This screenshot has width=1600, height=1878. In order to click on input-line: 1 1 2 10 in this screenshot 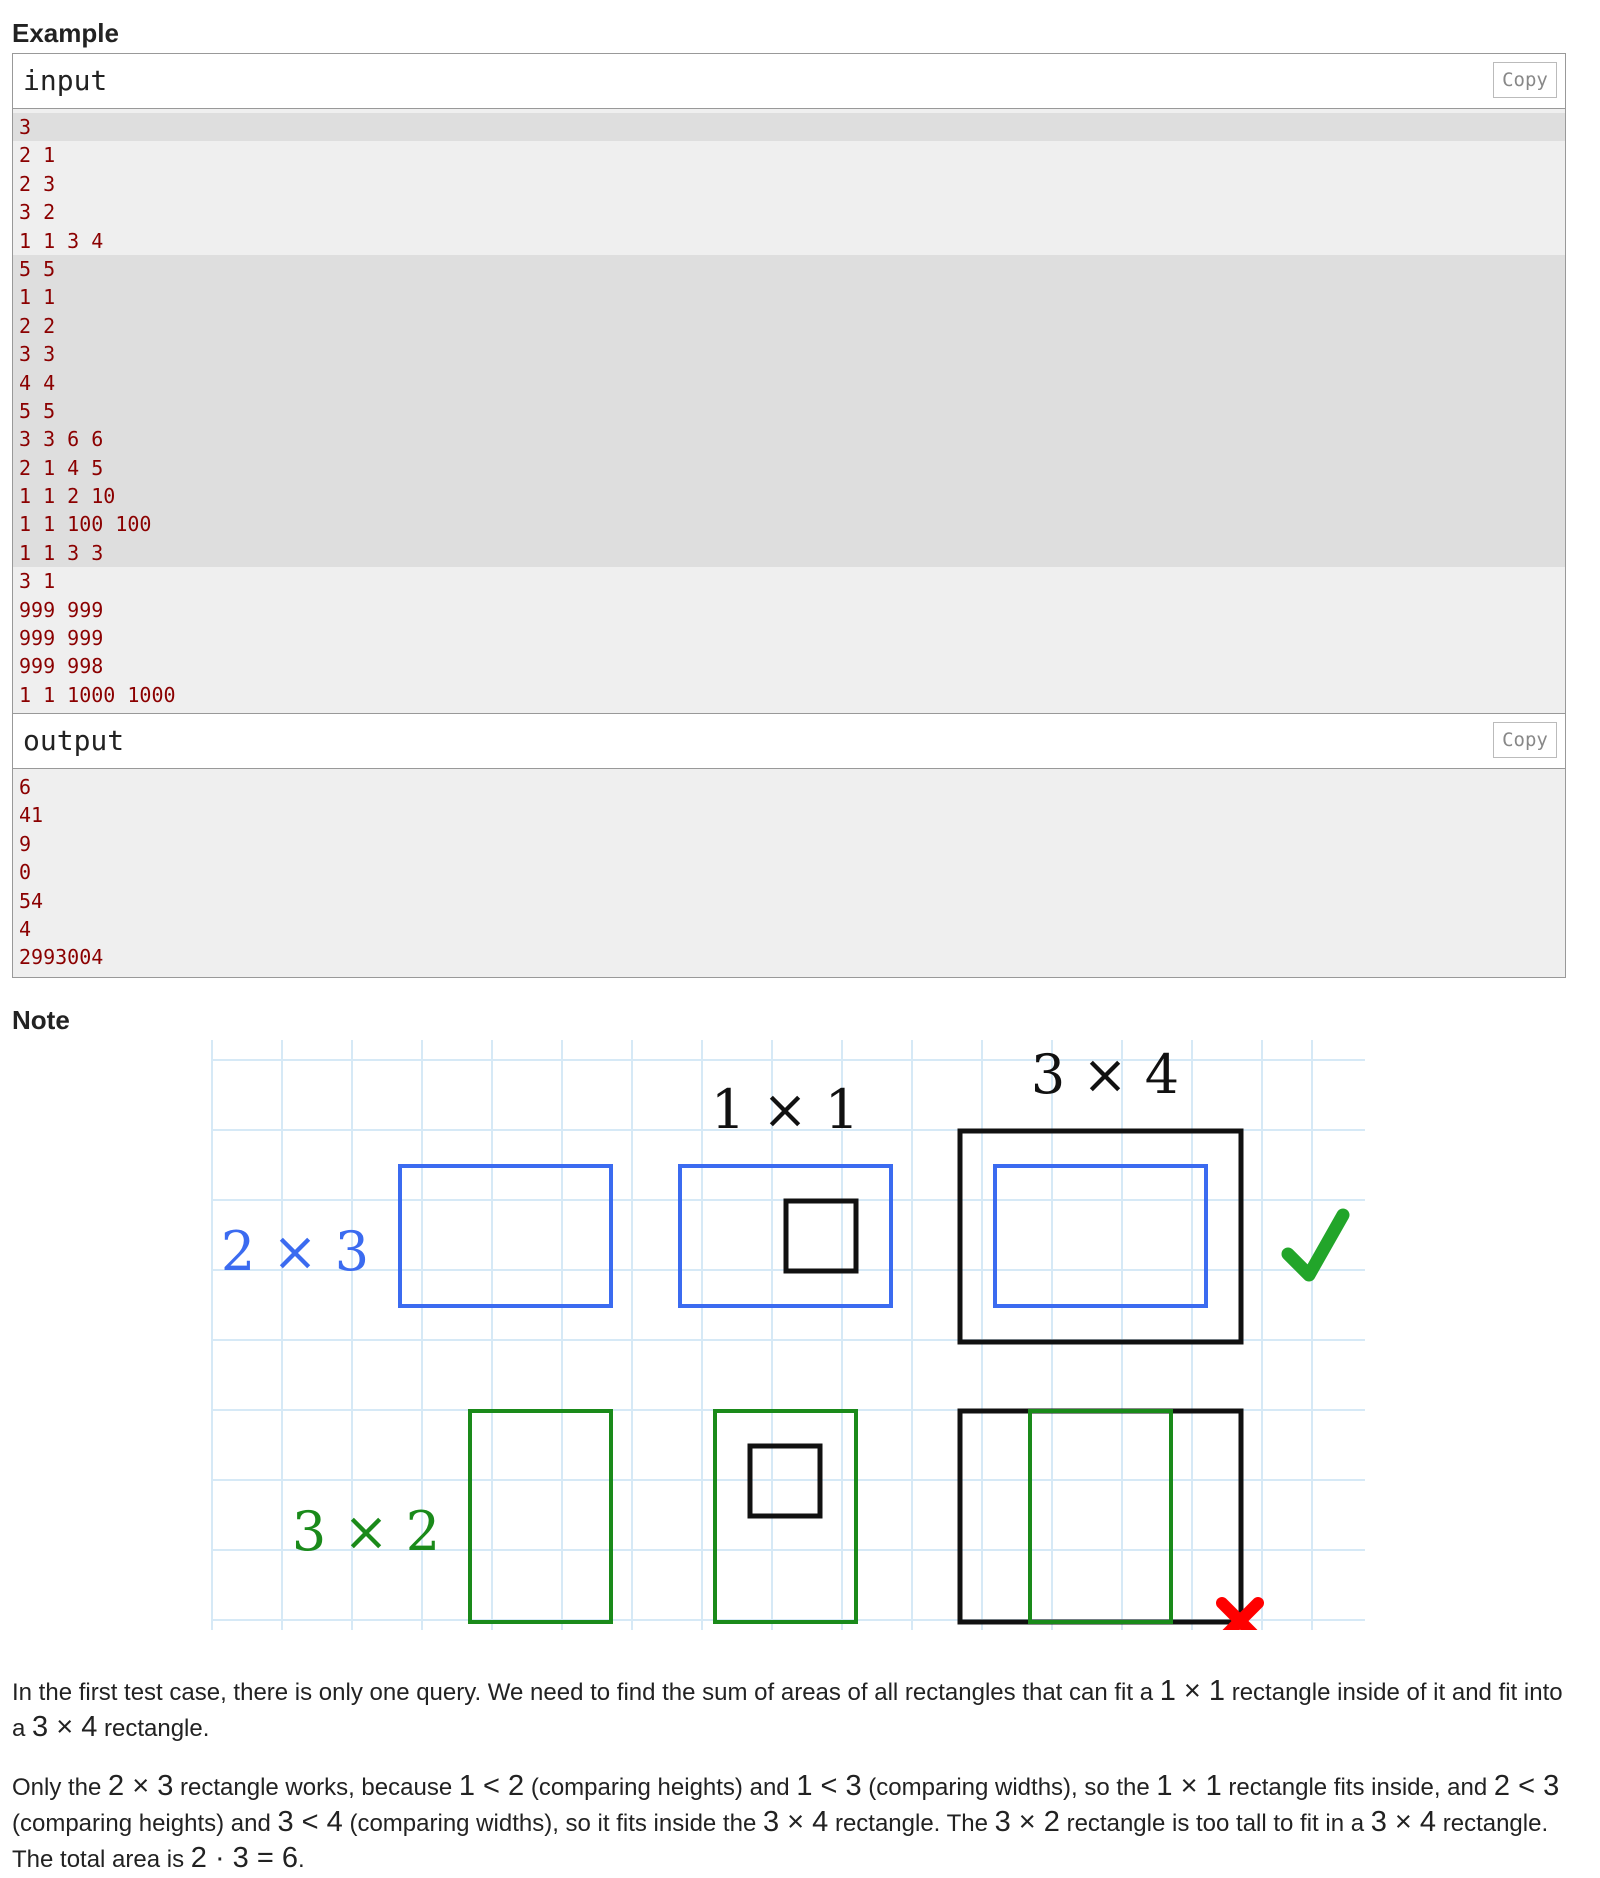, I will do `click(789, 496)`.